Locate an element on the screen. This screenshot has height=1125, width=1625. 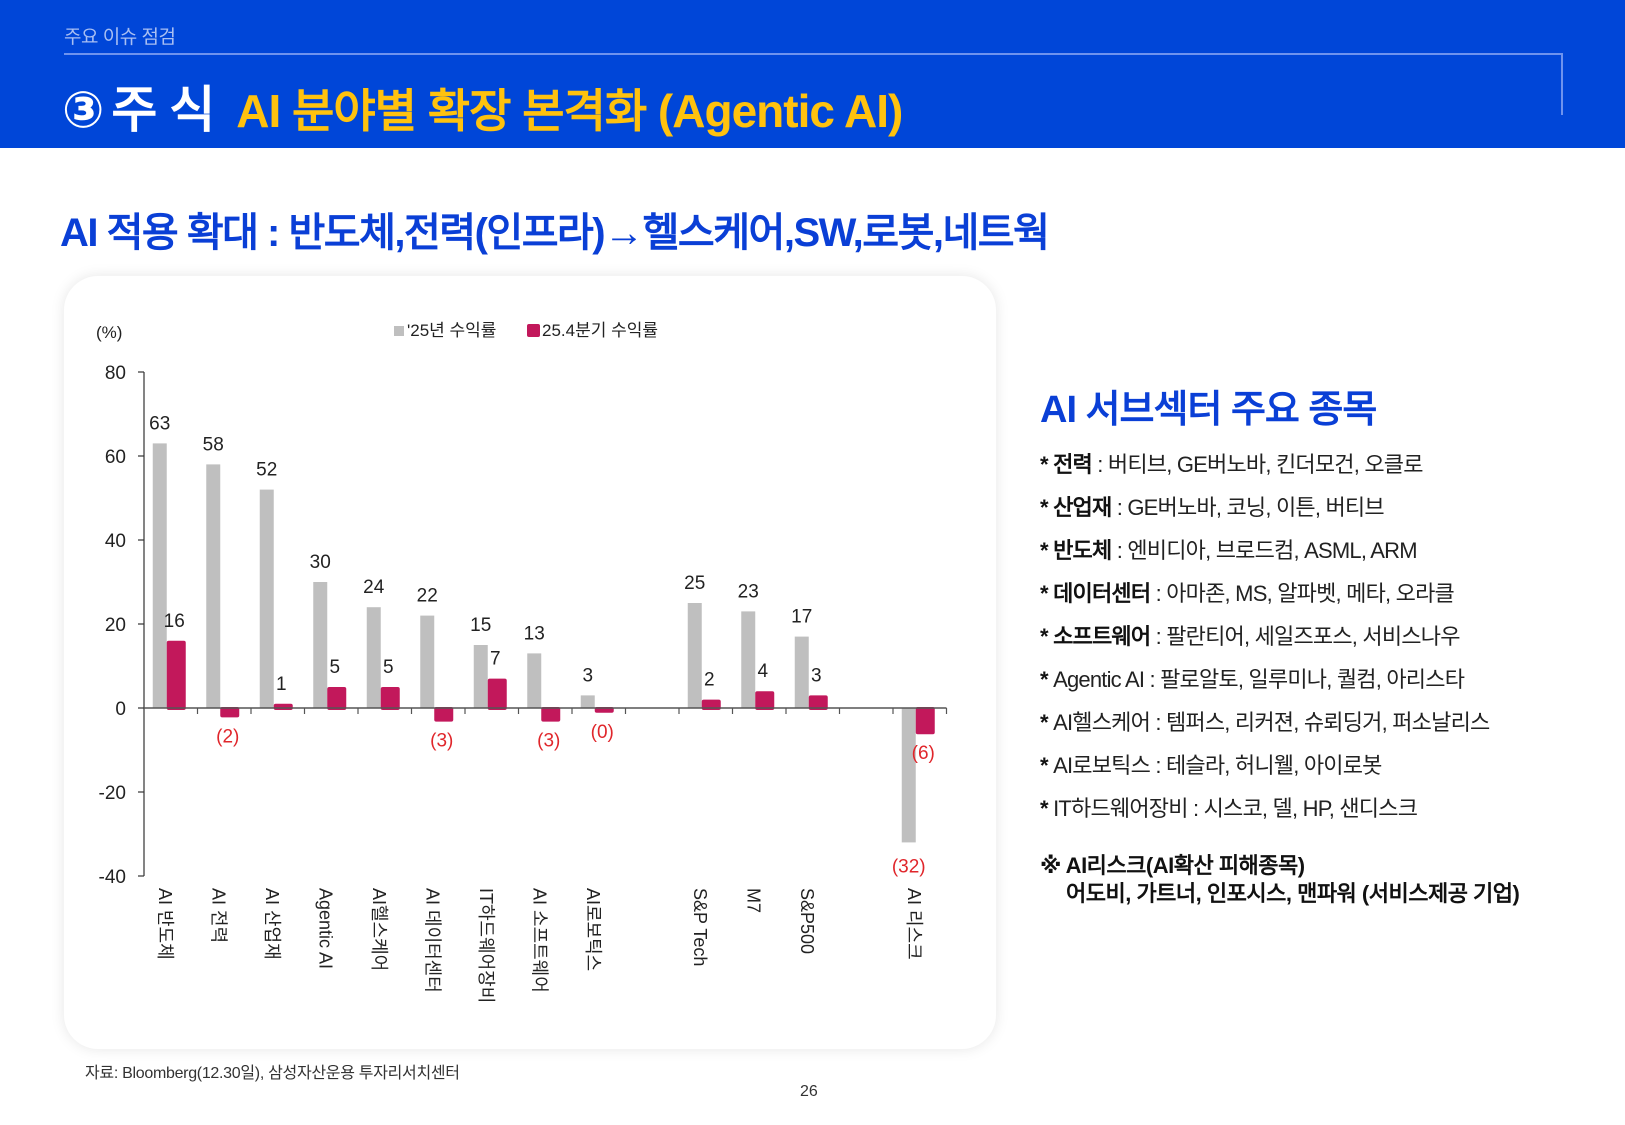
y-tick-label: 40 is located at coordinates (115, 541).